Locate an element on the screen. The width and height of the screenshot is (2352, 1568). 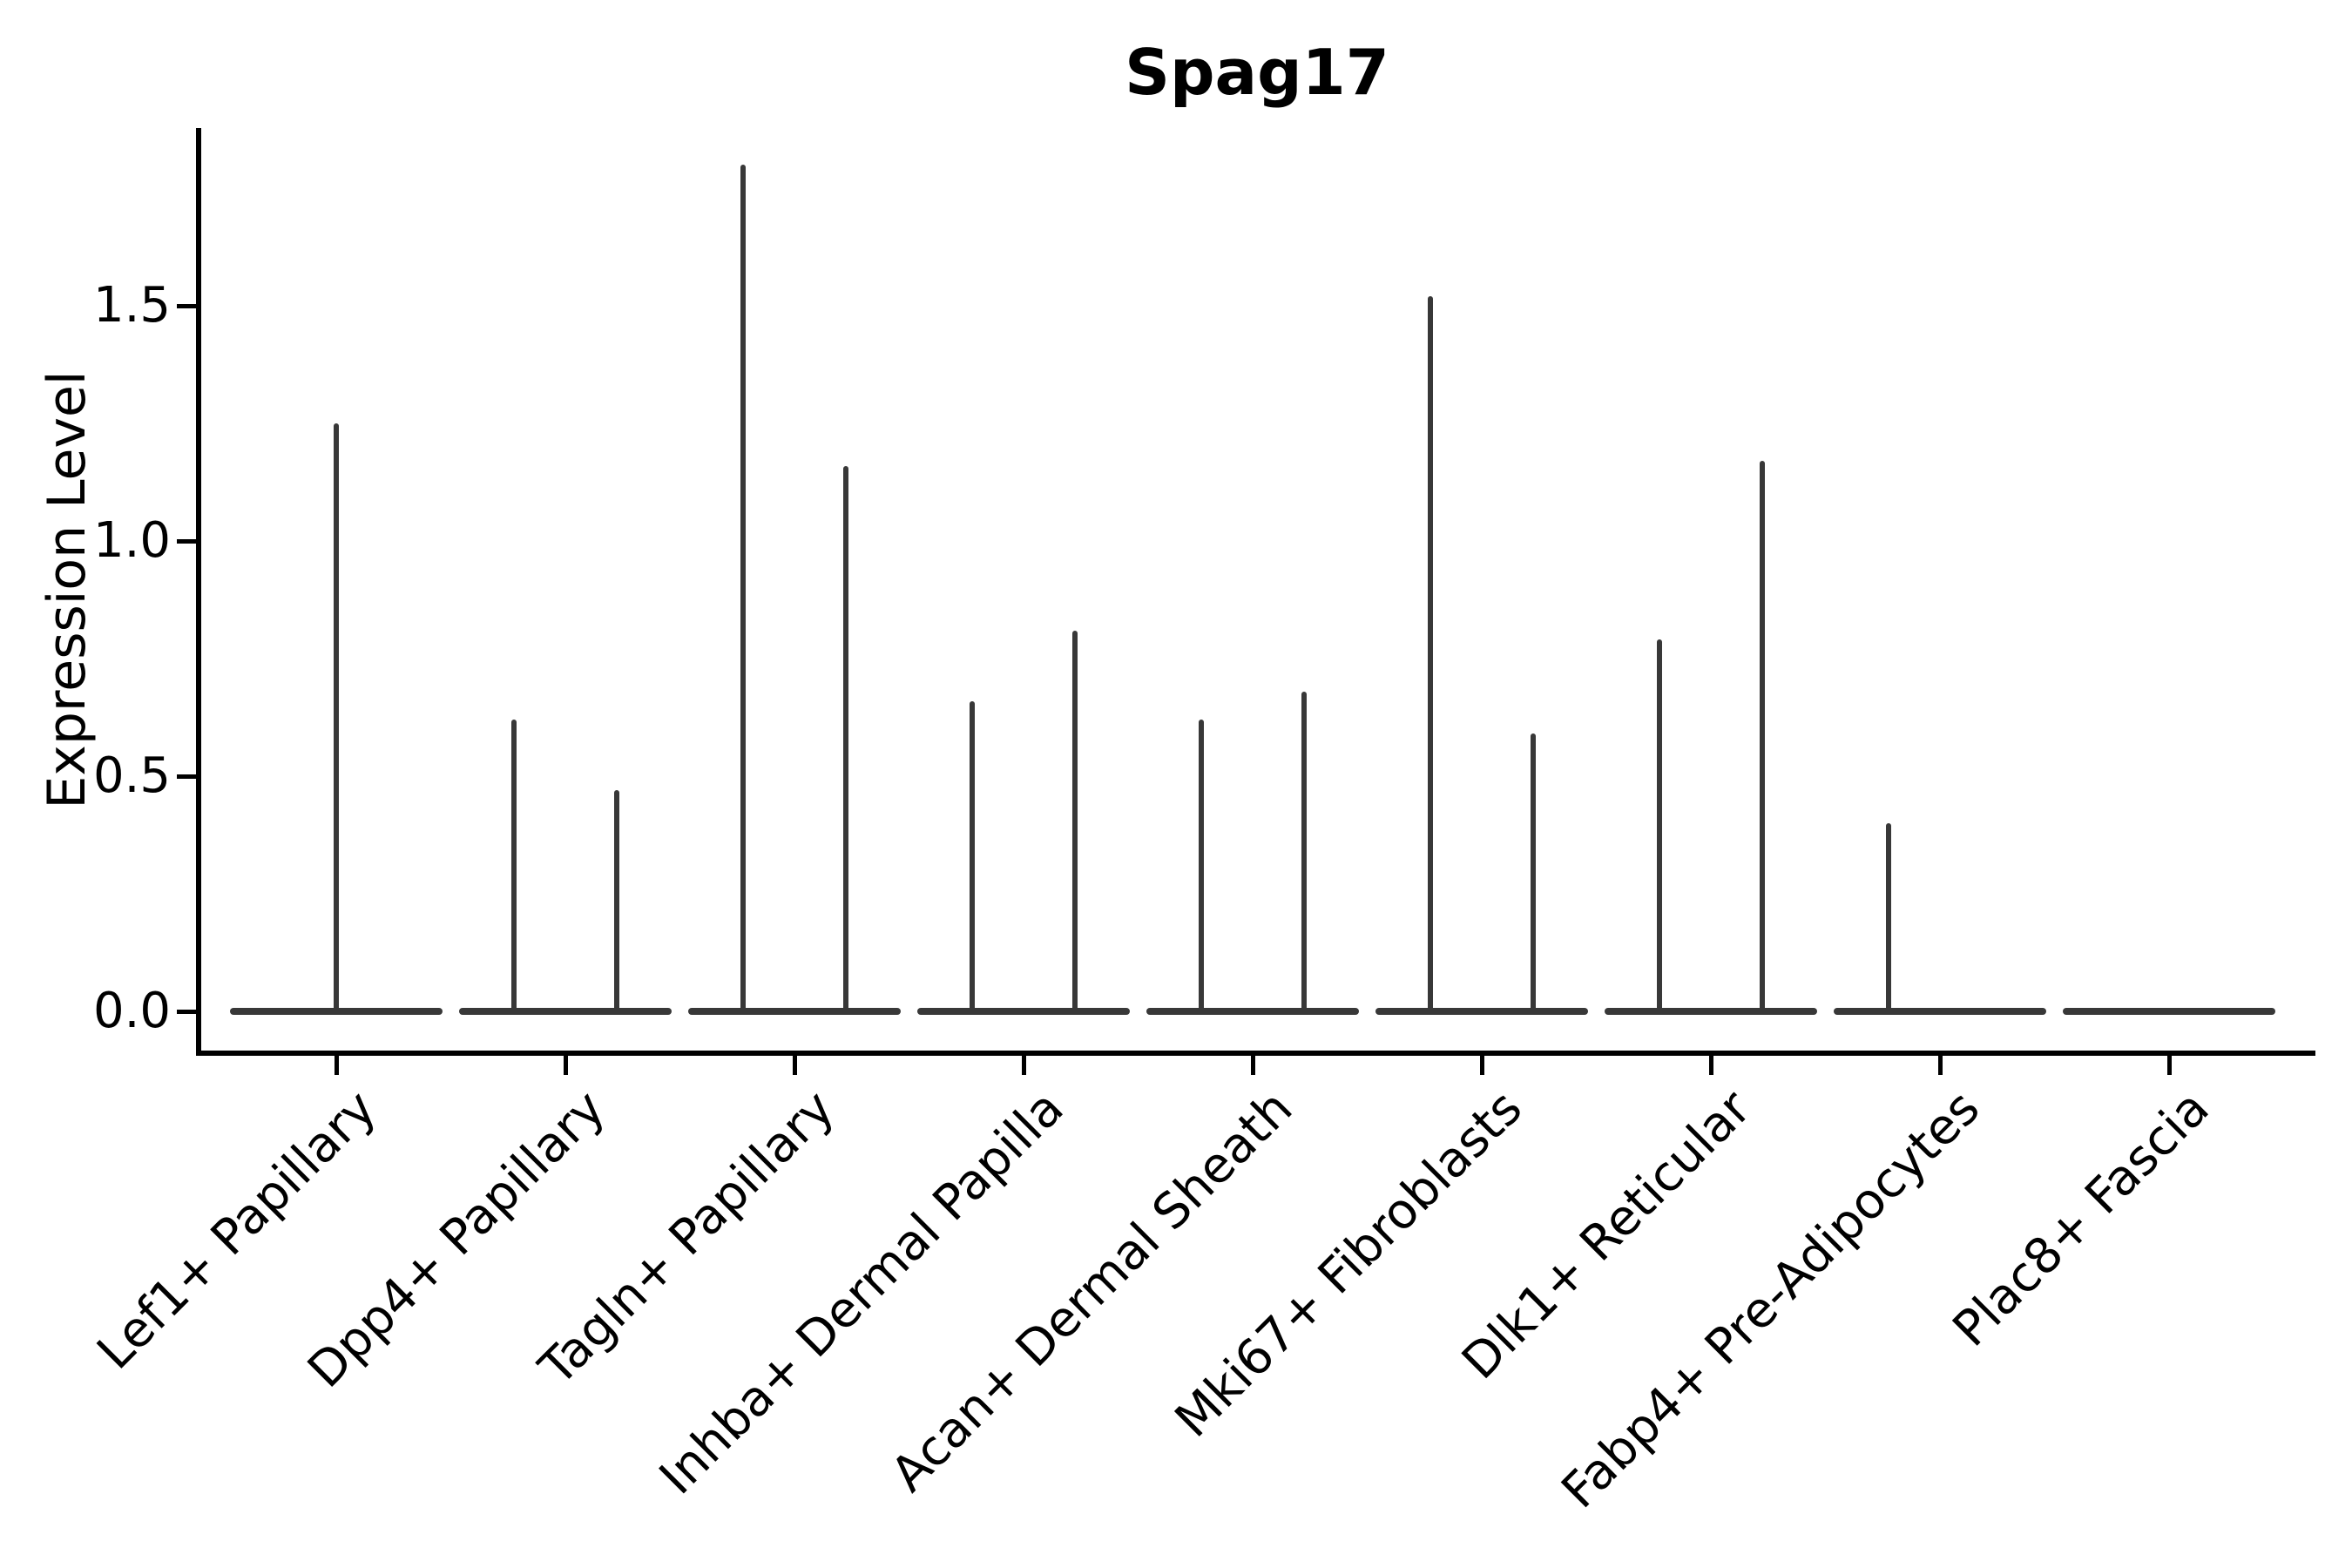
y-tick-label: 0.5 is located at coordinates (131, 775).